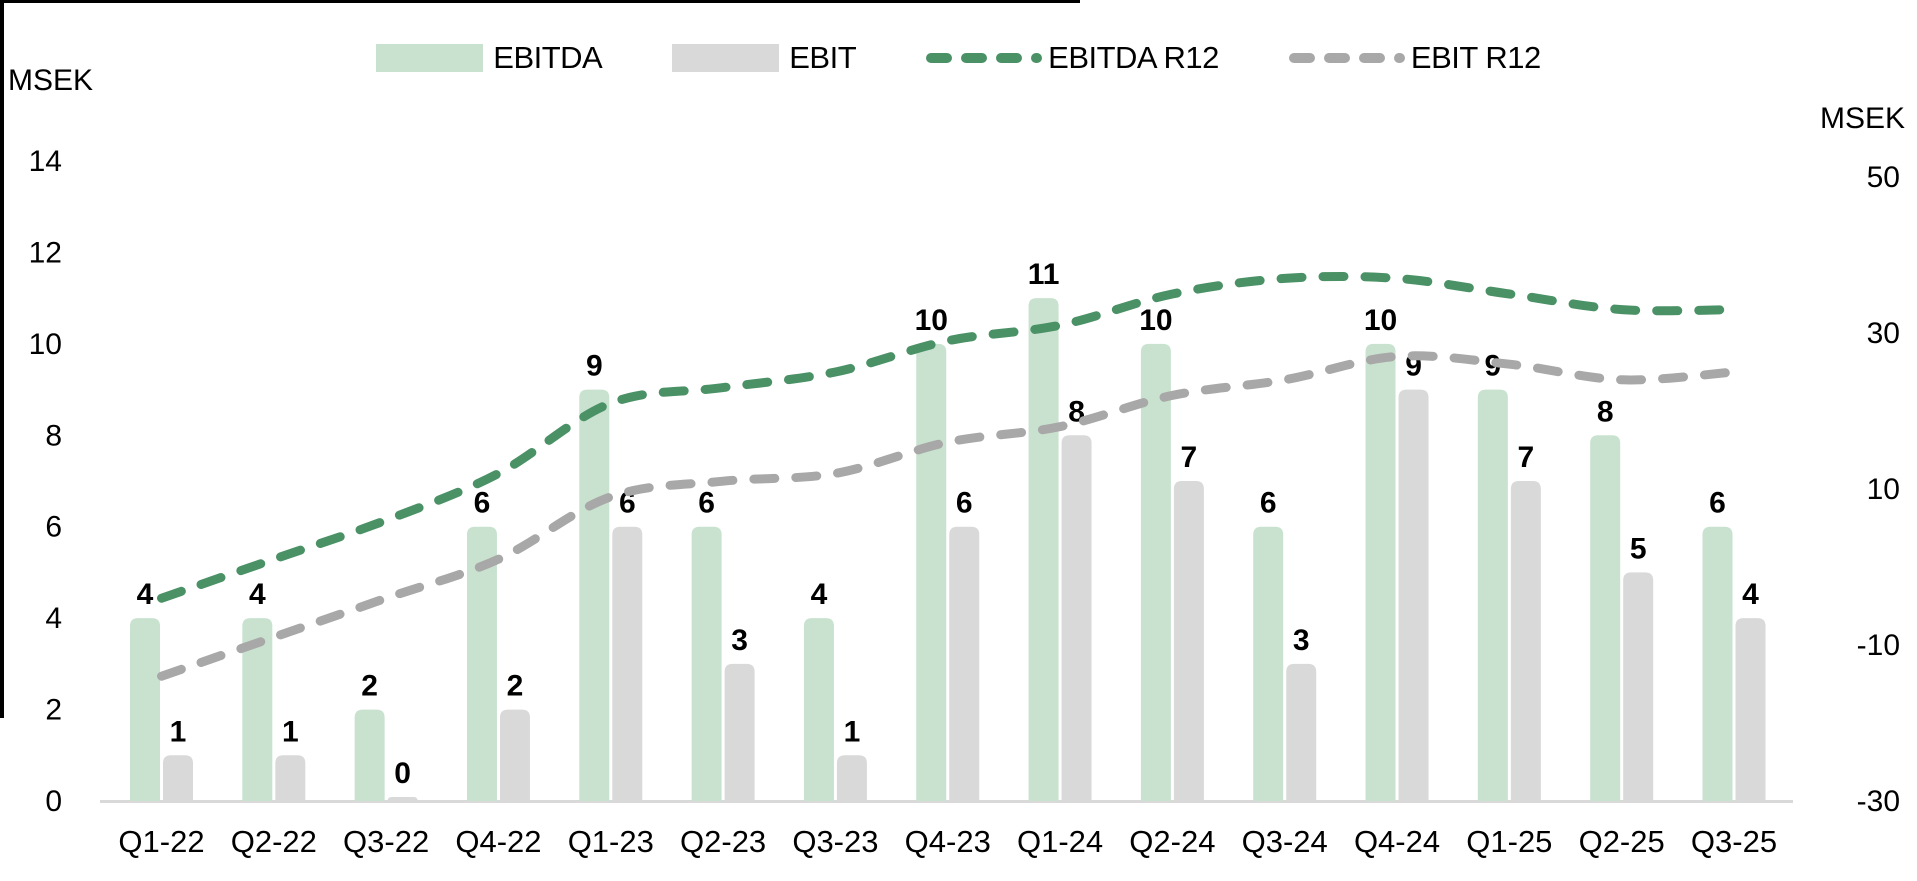 Image resolution: width=1917 pixels, height=881 pixels. Describe the element at coordinates (1475, 57) in the screenshot. I see `legend-label-ebit-r12: EBIT R12` at that location.